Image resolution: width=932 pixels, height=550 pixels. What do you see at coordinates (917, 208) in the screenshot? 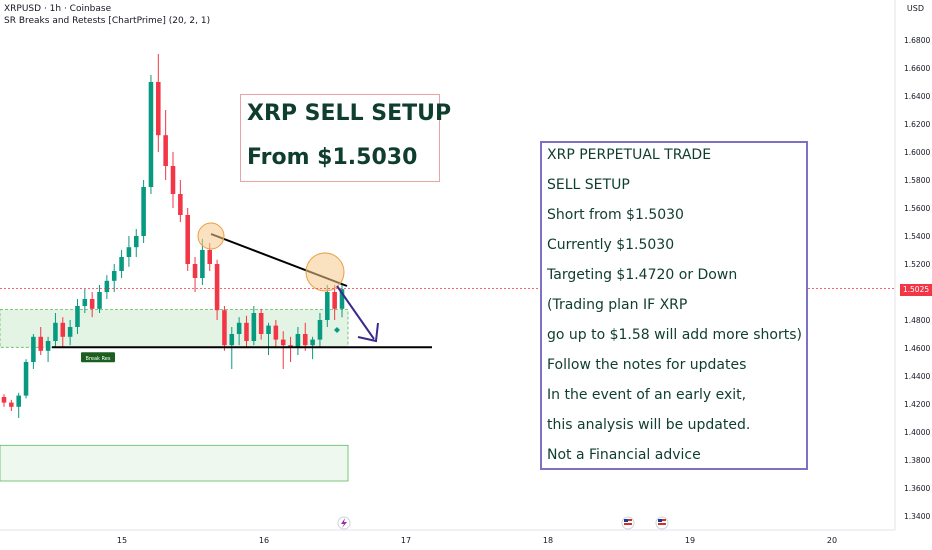
I see `y-tick-label: 1.5600` at bounding box center [917, 208].